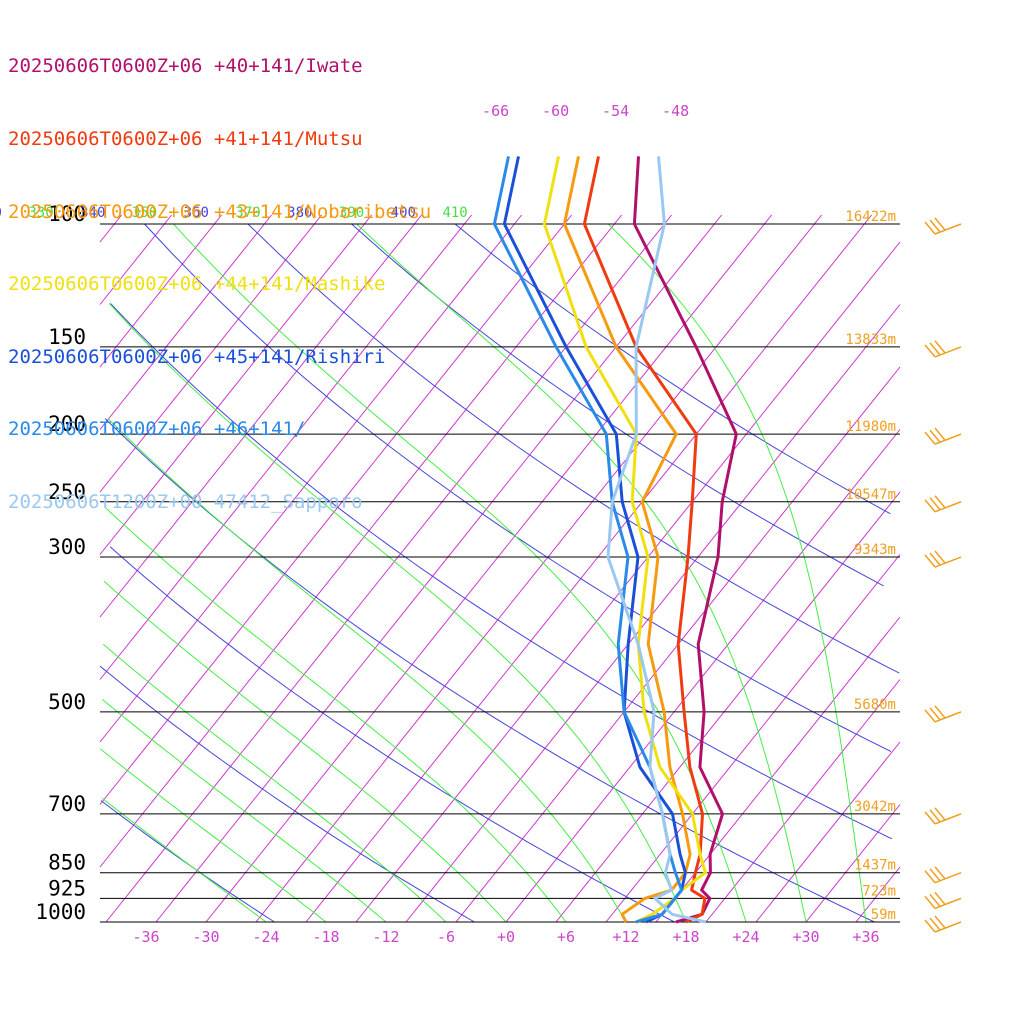 The image size is (1024, 1024). What do you see at coordinates (555, 111) in the screenshot?
I see `upper-temp-label: -60` at bounding box center [555, 111].